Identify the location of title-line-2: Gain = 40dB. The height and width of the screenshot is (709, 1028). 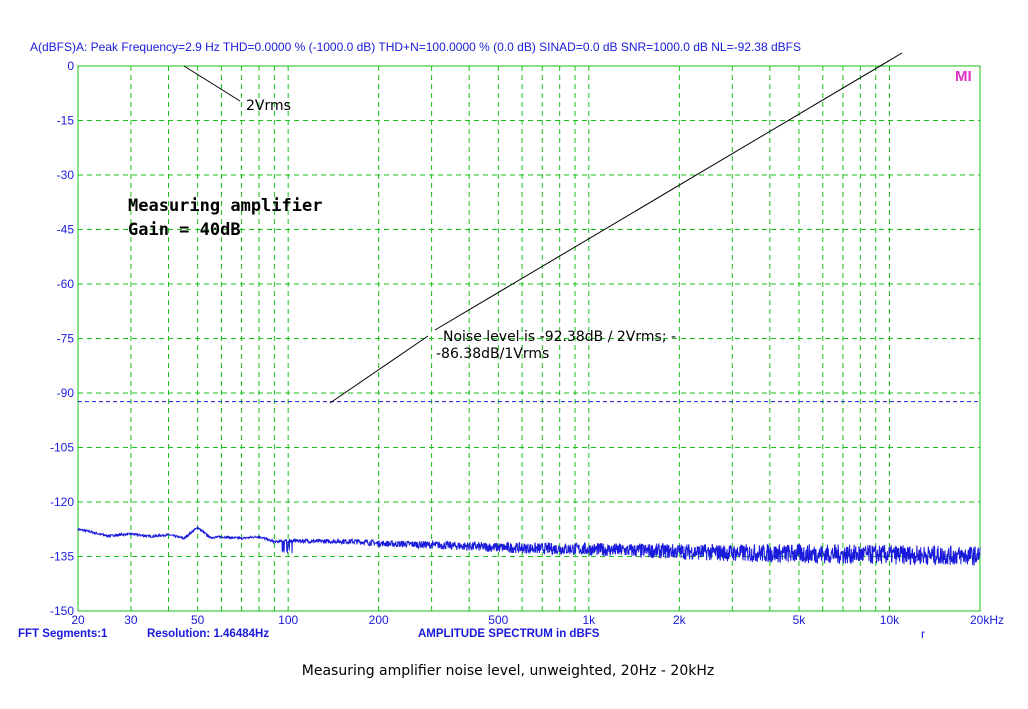
(184, 230).